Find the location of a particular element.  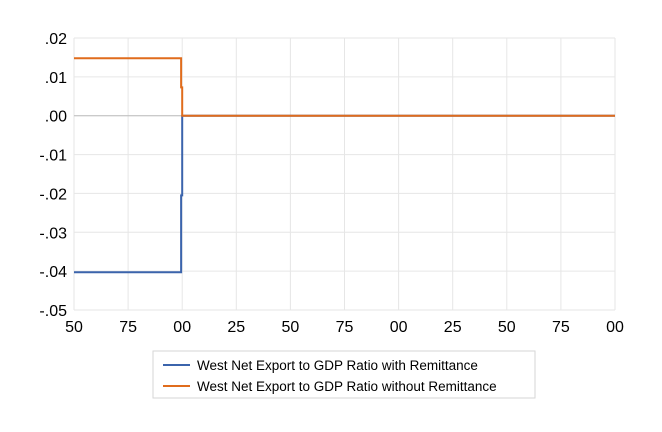

y-tick-label: .02 is located at coordinates (56, 39).